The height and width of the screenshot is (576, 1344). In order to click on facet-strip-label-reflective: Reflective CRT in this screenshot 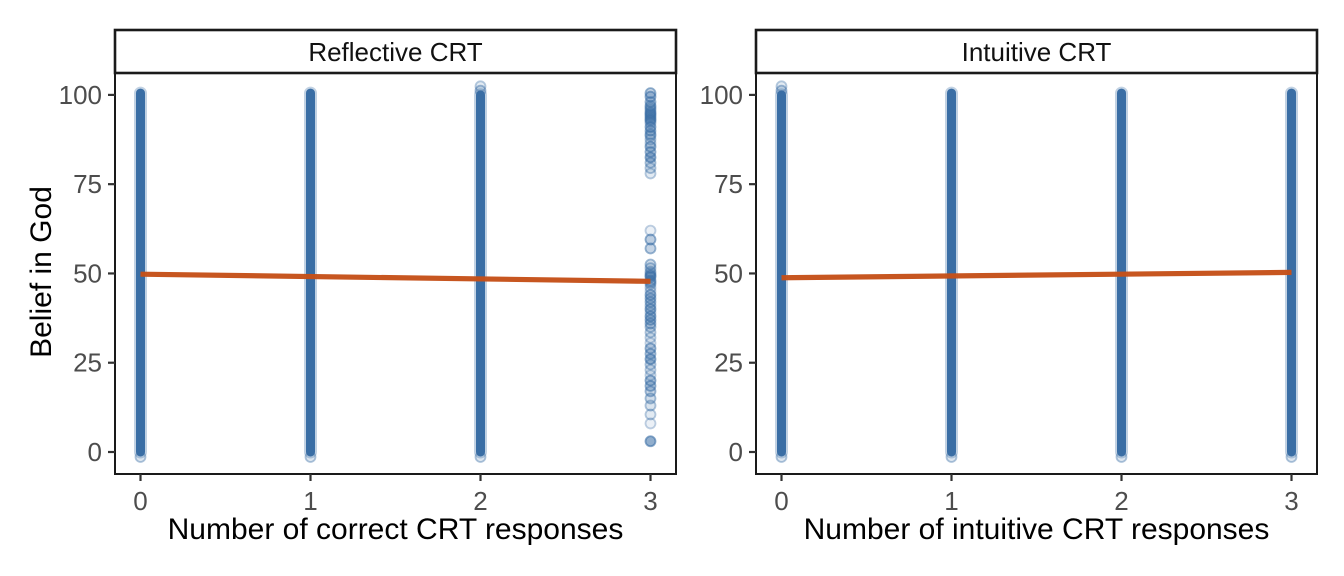, I will do `click(395, 52)`.